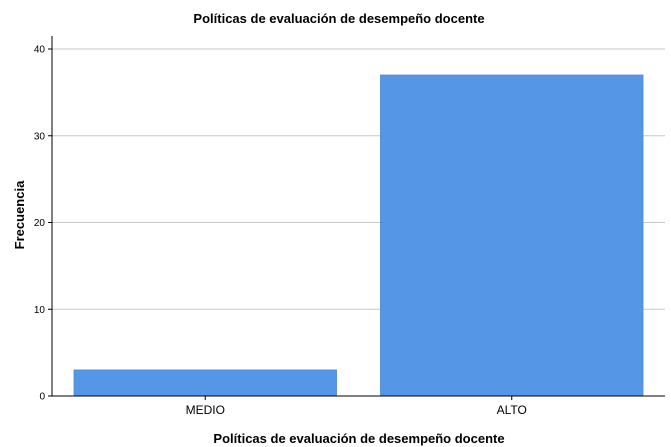 This screenshot has height=447, width=671. I want to click on y-tick-label: 30, so click(40, 136).